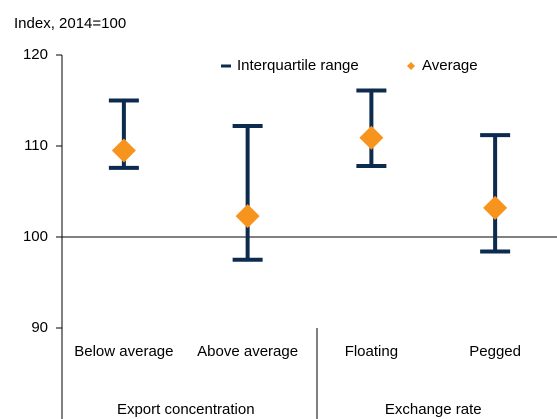 This screenshot has height=419, width=557. Describe the element at coordinates (298, 65) in the screenshot. I see `legend-label: Interquartile range` at that location.